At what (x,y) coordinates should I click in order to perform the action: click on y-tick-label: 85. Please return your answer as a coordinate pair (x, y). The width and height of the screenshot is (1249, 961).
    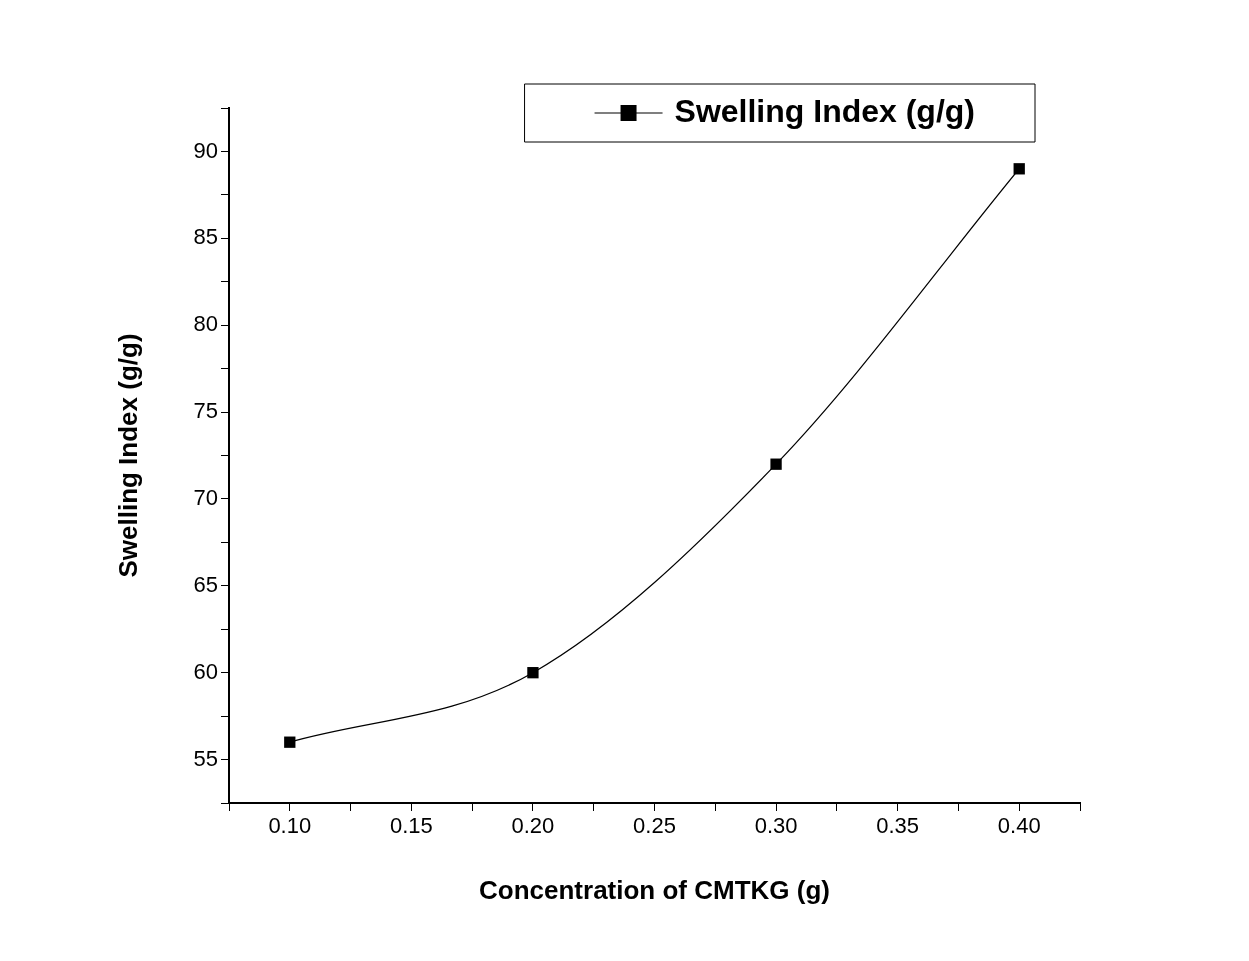
    Looking at the image, I should click on (205, 237).